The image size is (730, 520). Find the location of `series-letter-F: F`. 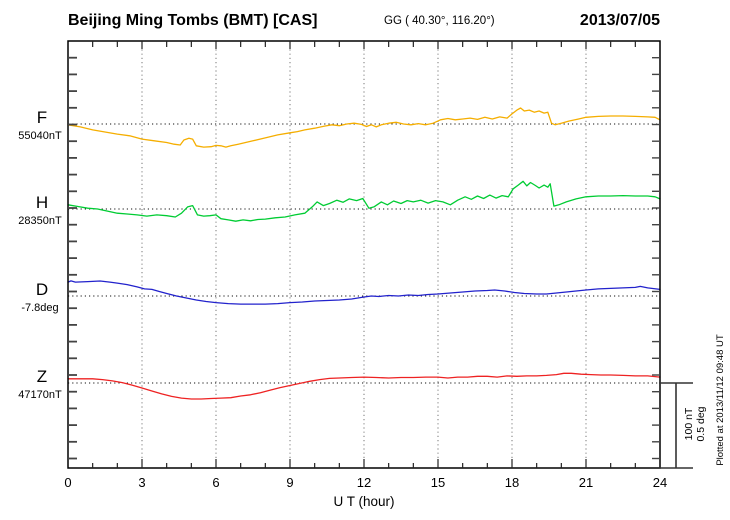

series-letter-F: F is located at coordinates (42, 117).